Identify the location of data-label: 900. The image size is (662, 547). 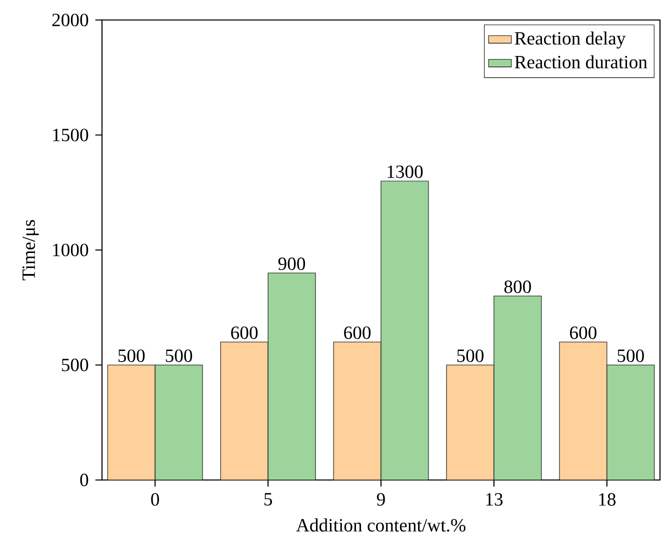
(292, 263).